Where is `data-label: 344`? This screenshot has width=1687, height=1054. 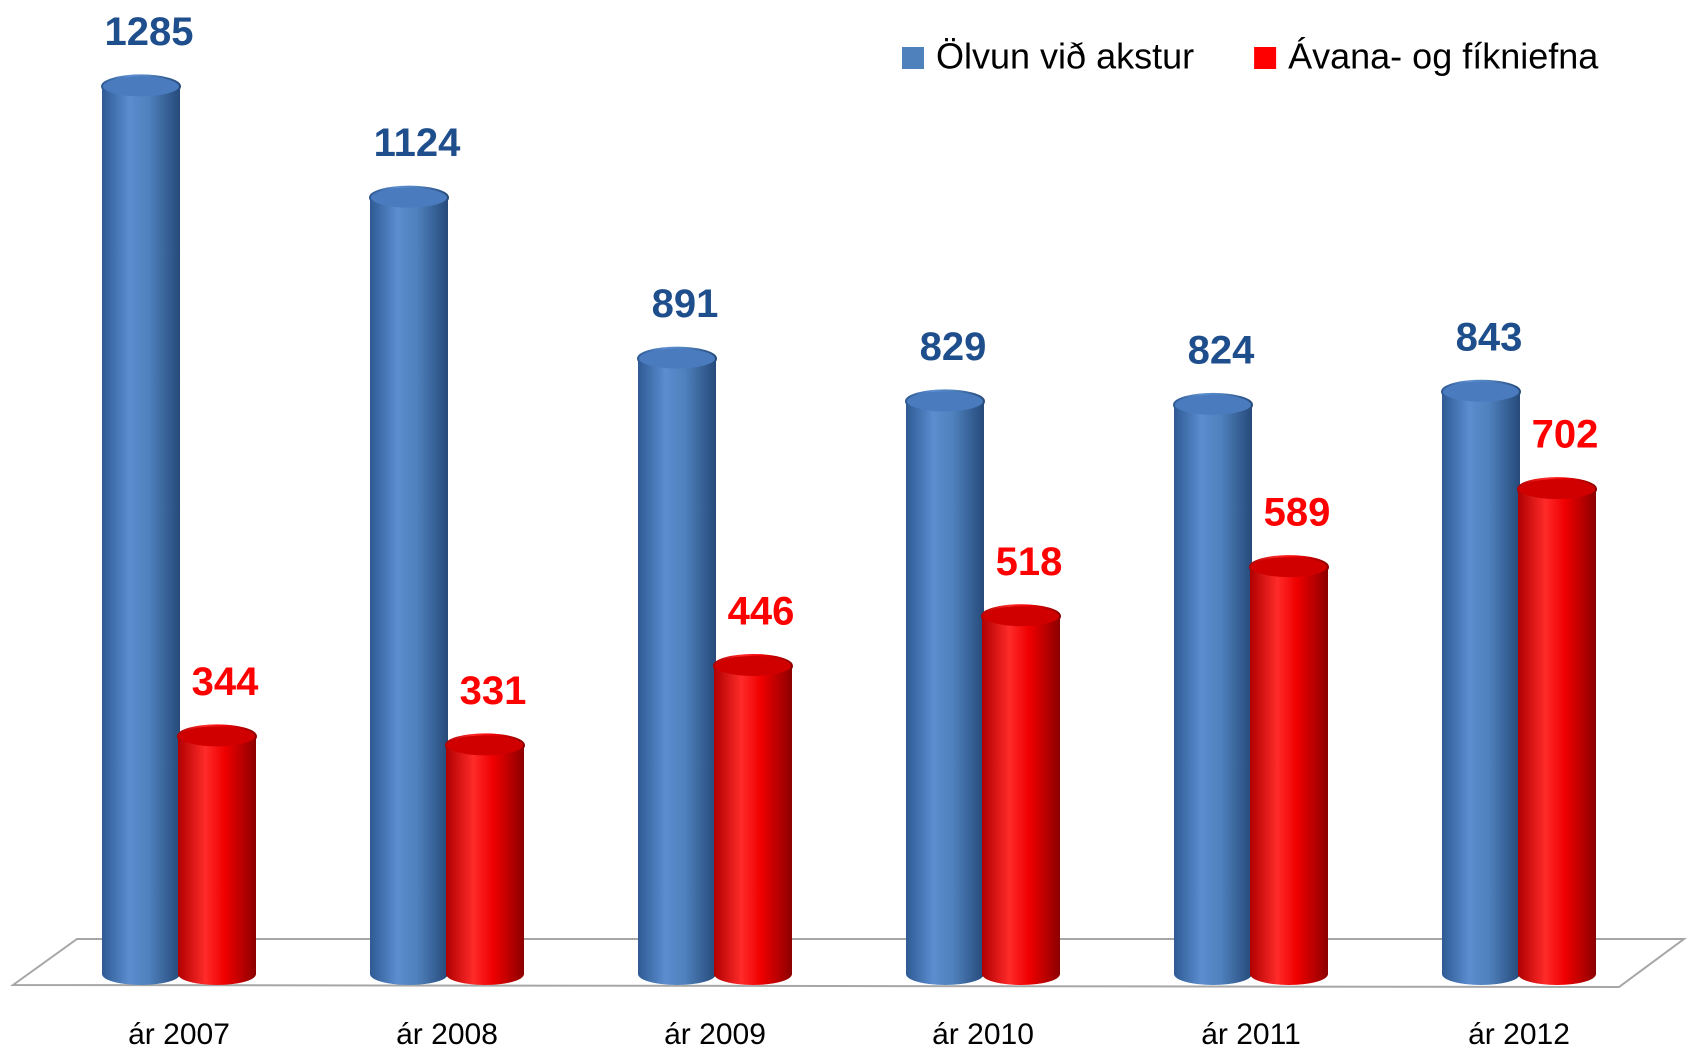 data-label: 344 is located at coordinates (225, 682).